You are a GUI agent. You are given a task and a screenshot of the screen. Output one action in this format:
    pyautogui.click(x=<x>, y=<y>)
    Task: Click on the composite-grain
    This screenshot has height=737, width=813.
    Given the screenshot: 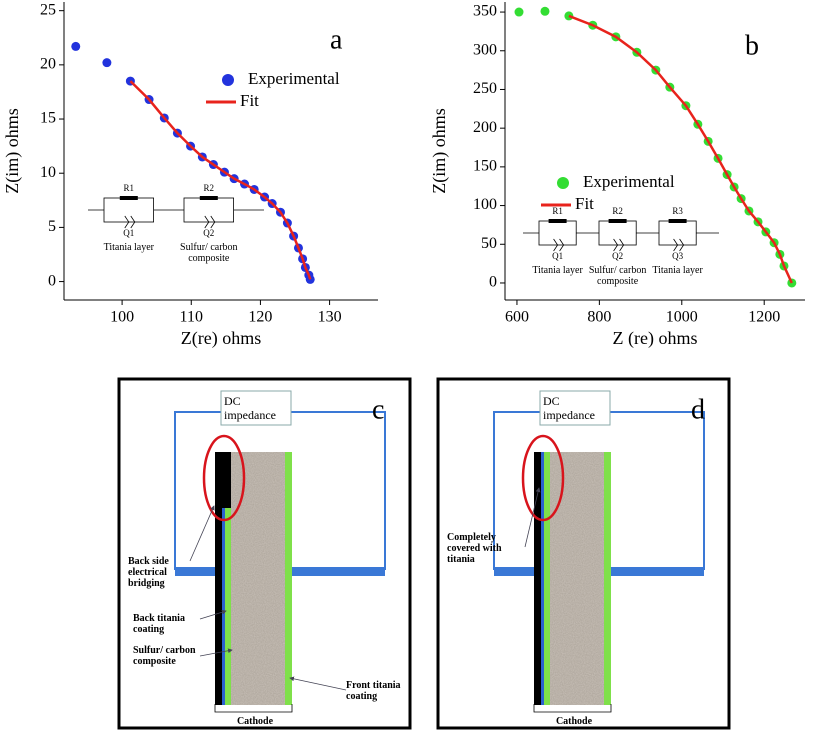 What is the action you would take?
    pyautogui.click(x=577, y=578)
    